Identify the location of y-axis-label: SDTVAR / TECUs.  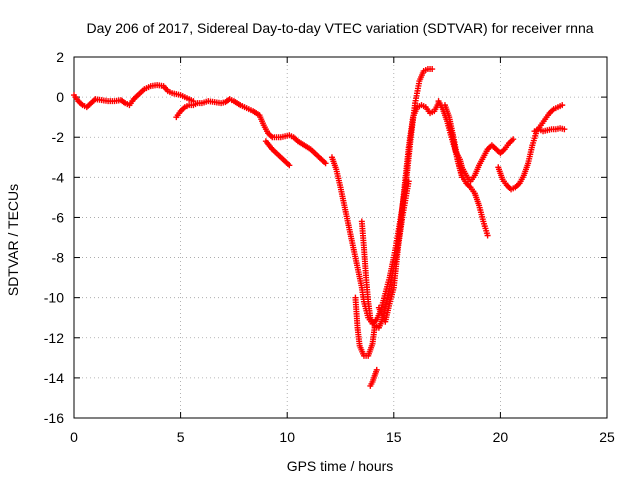
(13, 240).